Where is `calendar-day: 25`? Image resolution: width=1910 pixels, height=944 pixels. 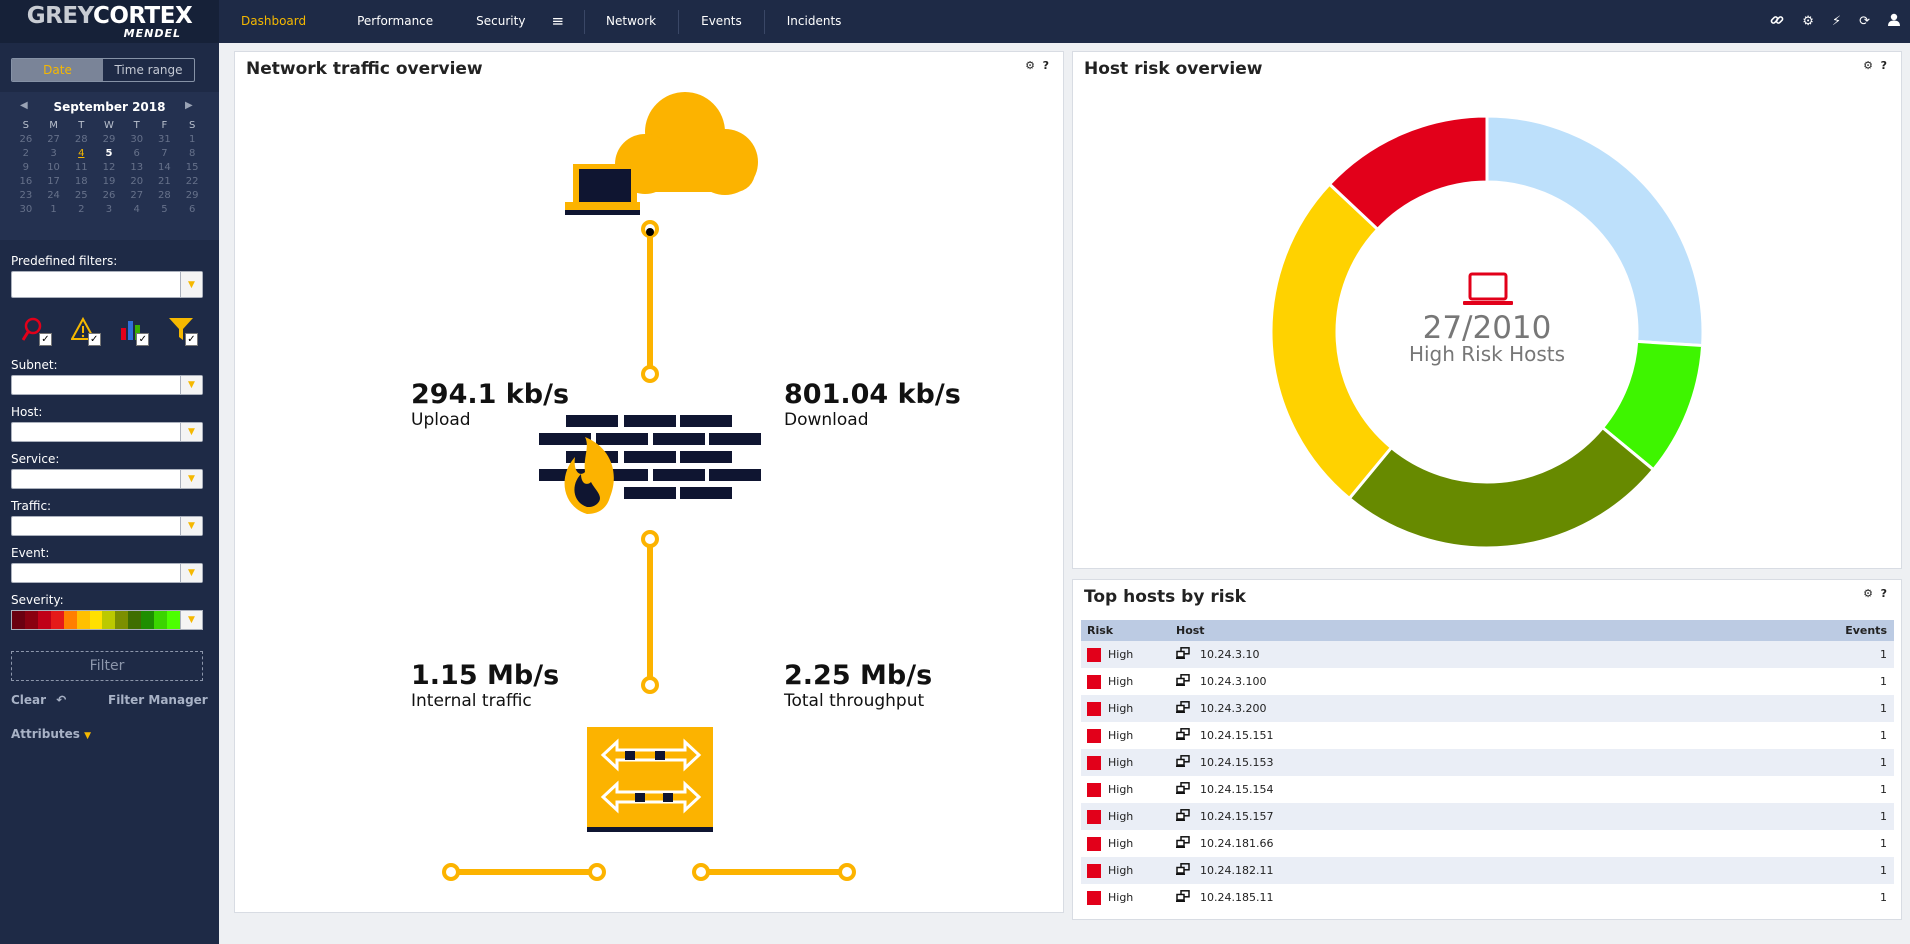 calendar-day: 25 is located at coordinates (81, 195).